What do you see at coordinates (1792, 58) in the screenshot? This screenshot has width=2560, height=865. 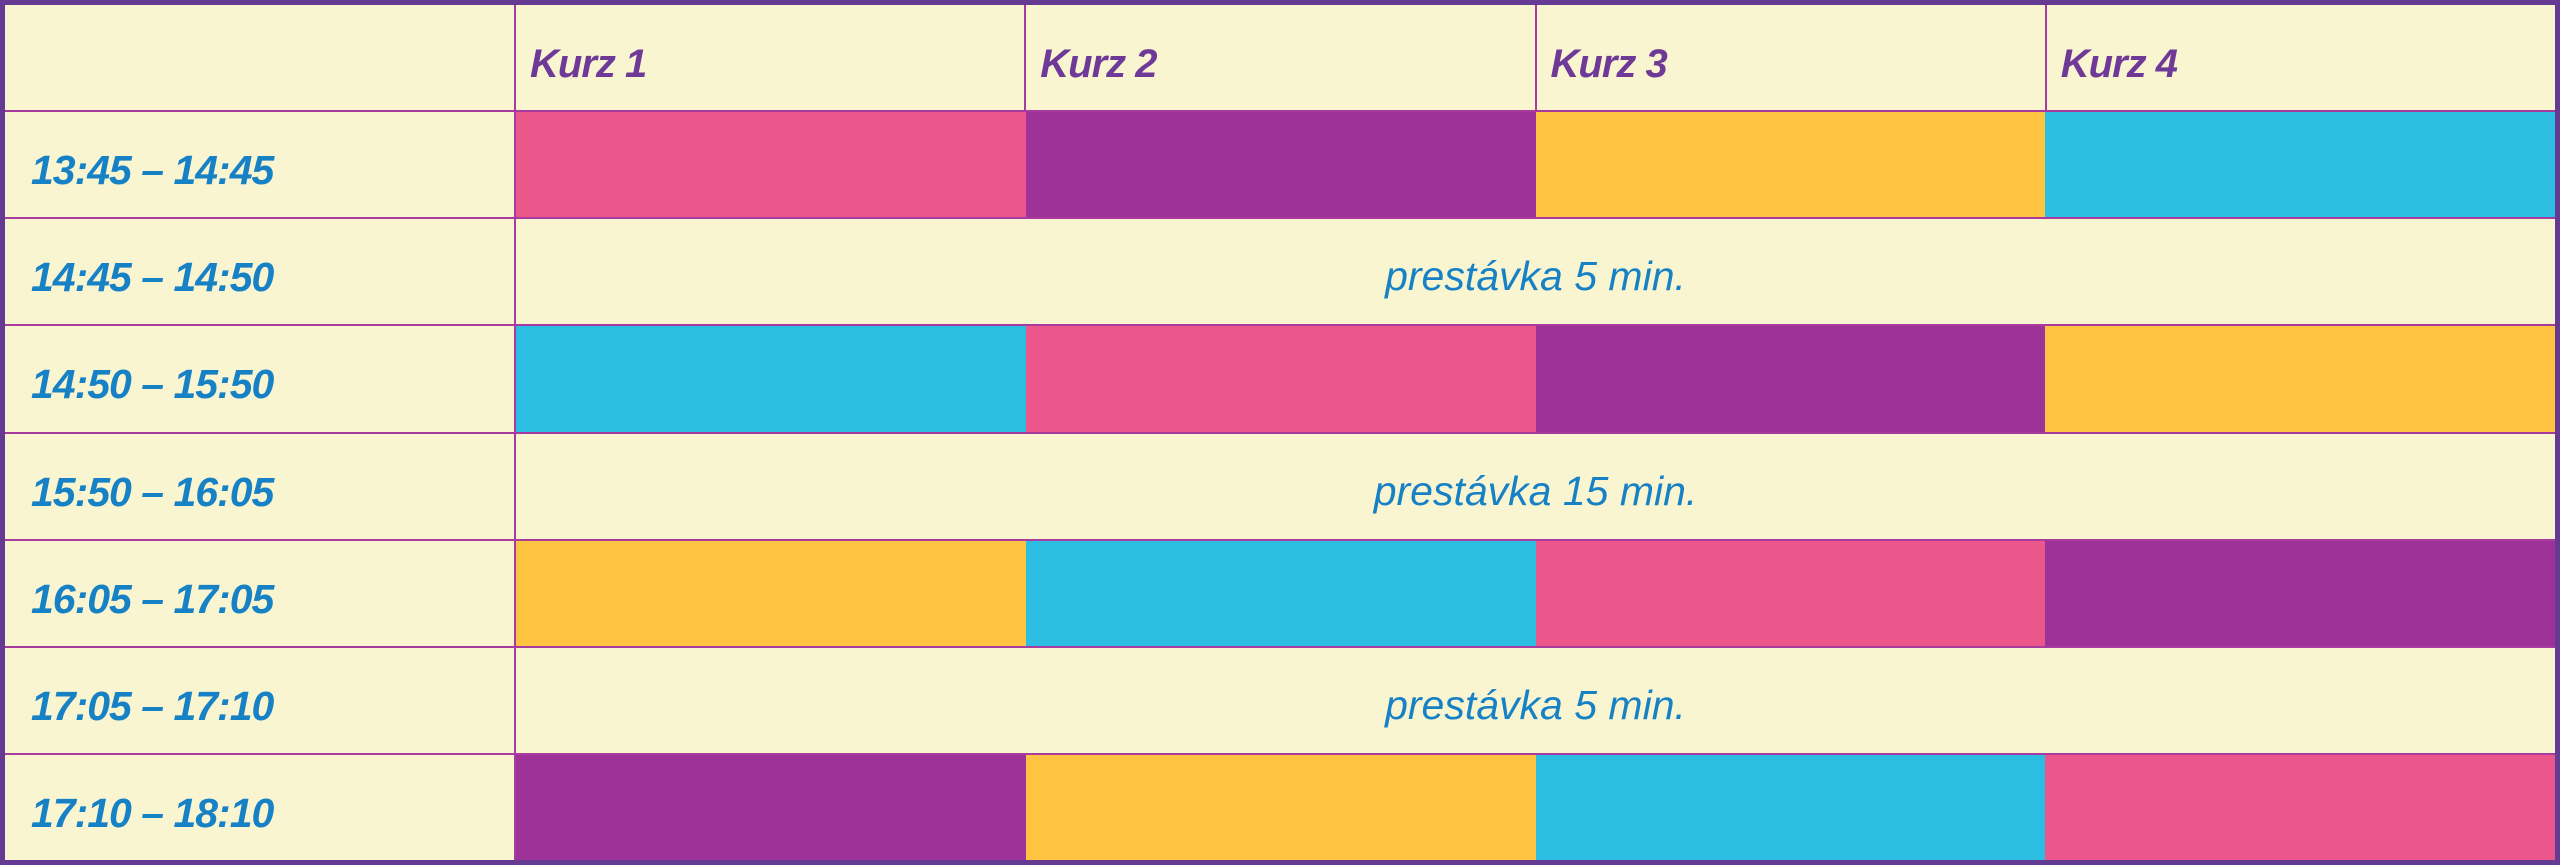 I see `column-header-kurz-3: Kurz 3` at bounding box center [1792, 58].